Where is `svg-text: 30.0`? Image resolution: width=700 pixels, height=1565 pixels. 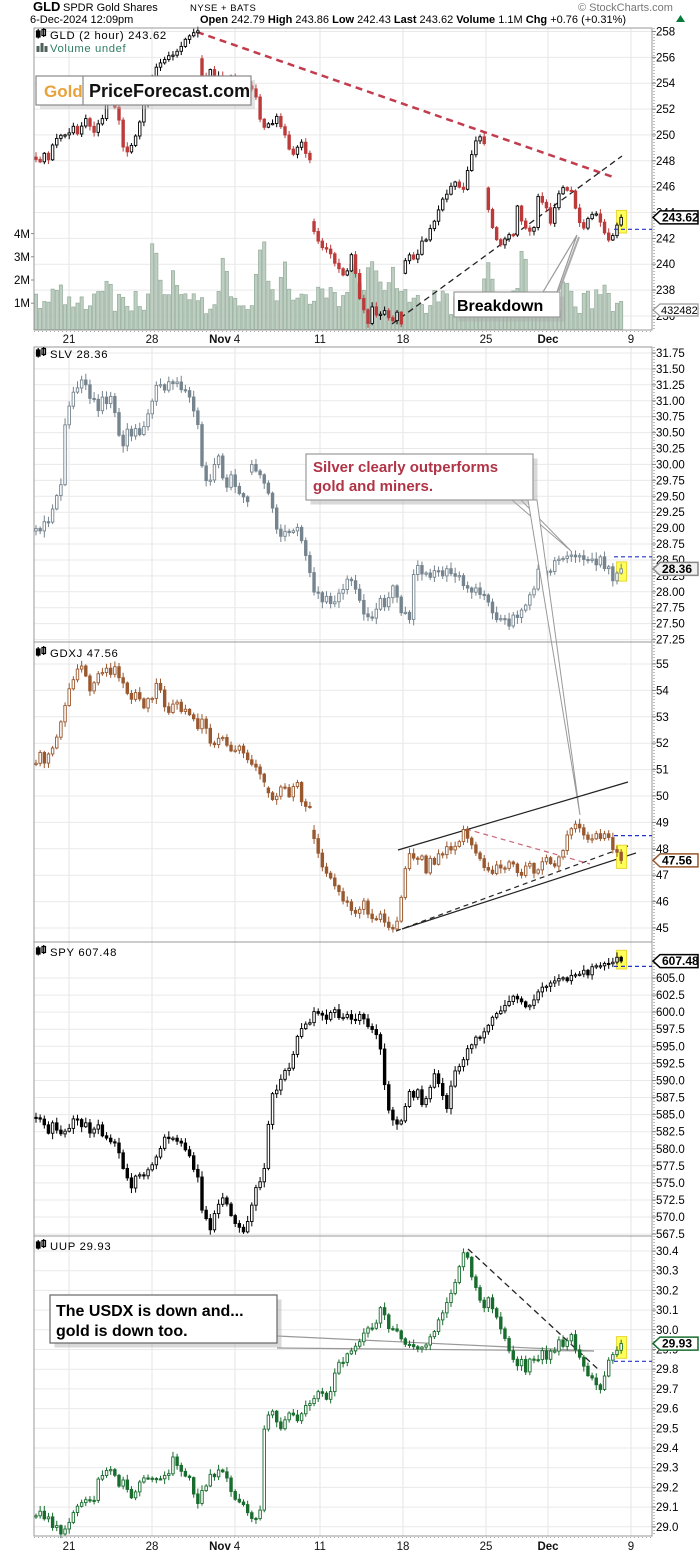
svg-text: 30.0 is located at coordinates (667, 1331).